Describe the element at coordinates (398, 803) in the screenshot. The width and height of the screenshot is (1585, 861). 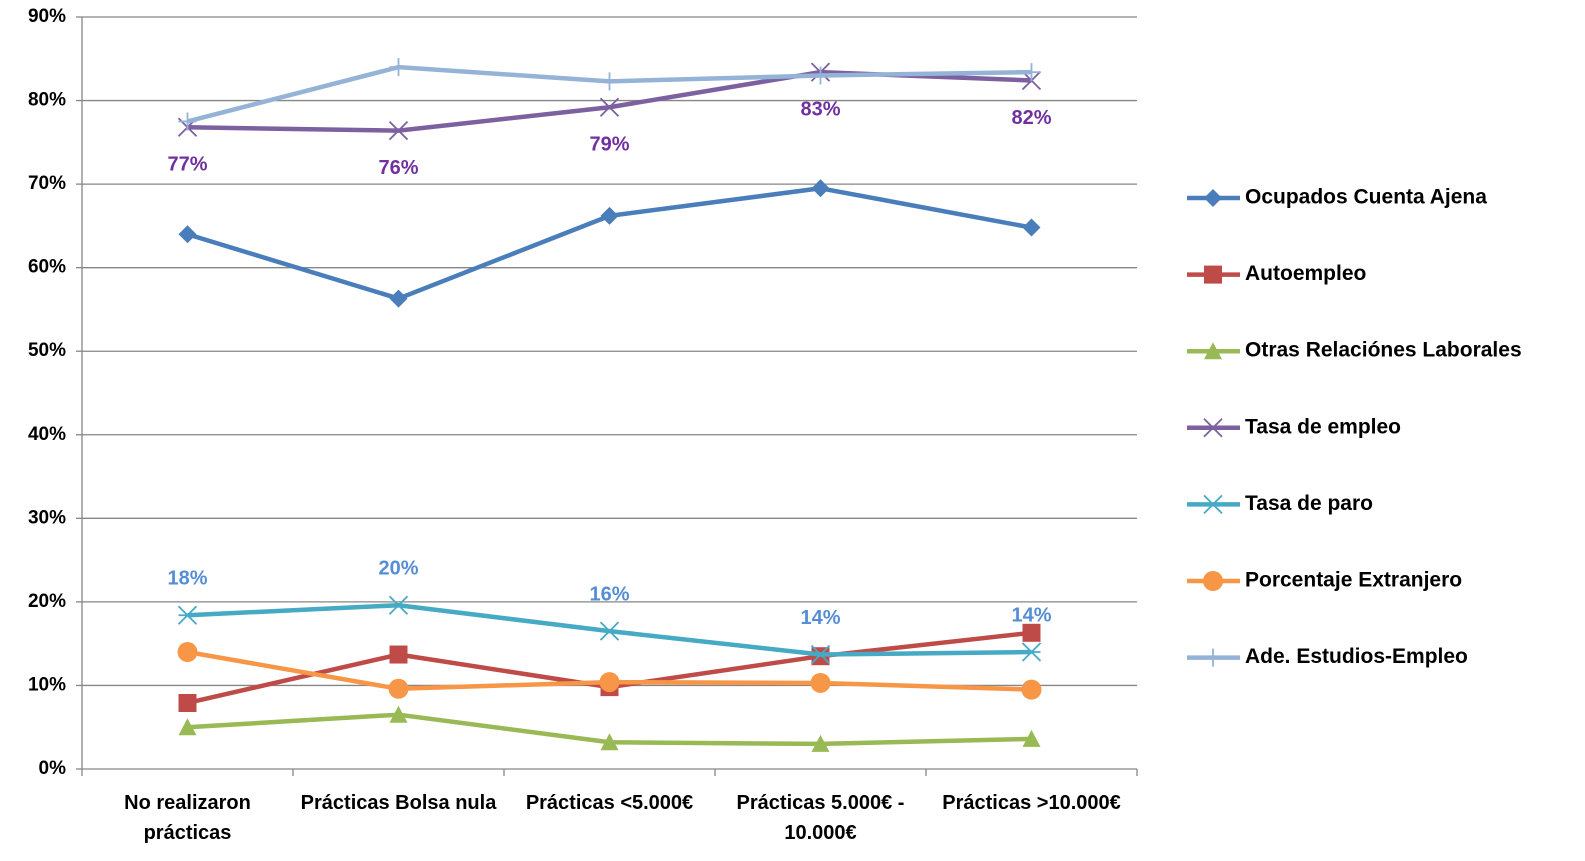
I see `x-tick-label: Prácticas Bolsa nula` at that location.